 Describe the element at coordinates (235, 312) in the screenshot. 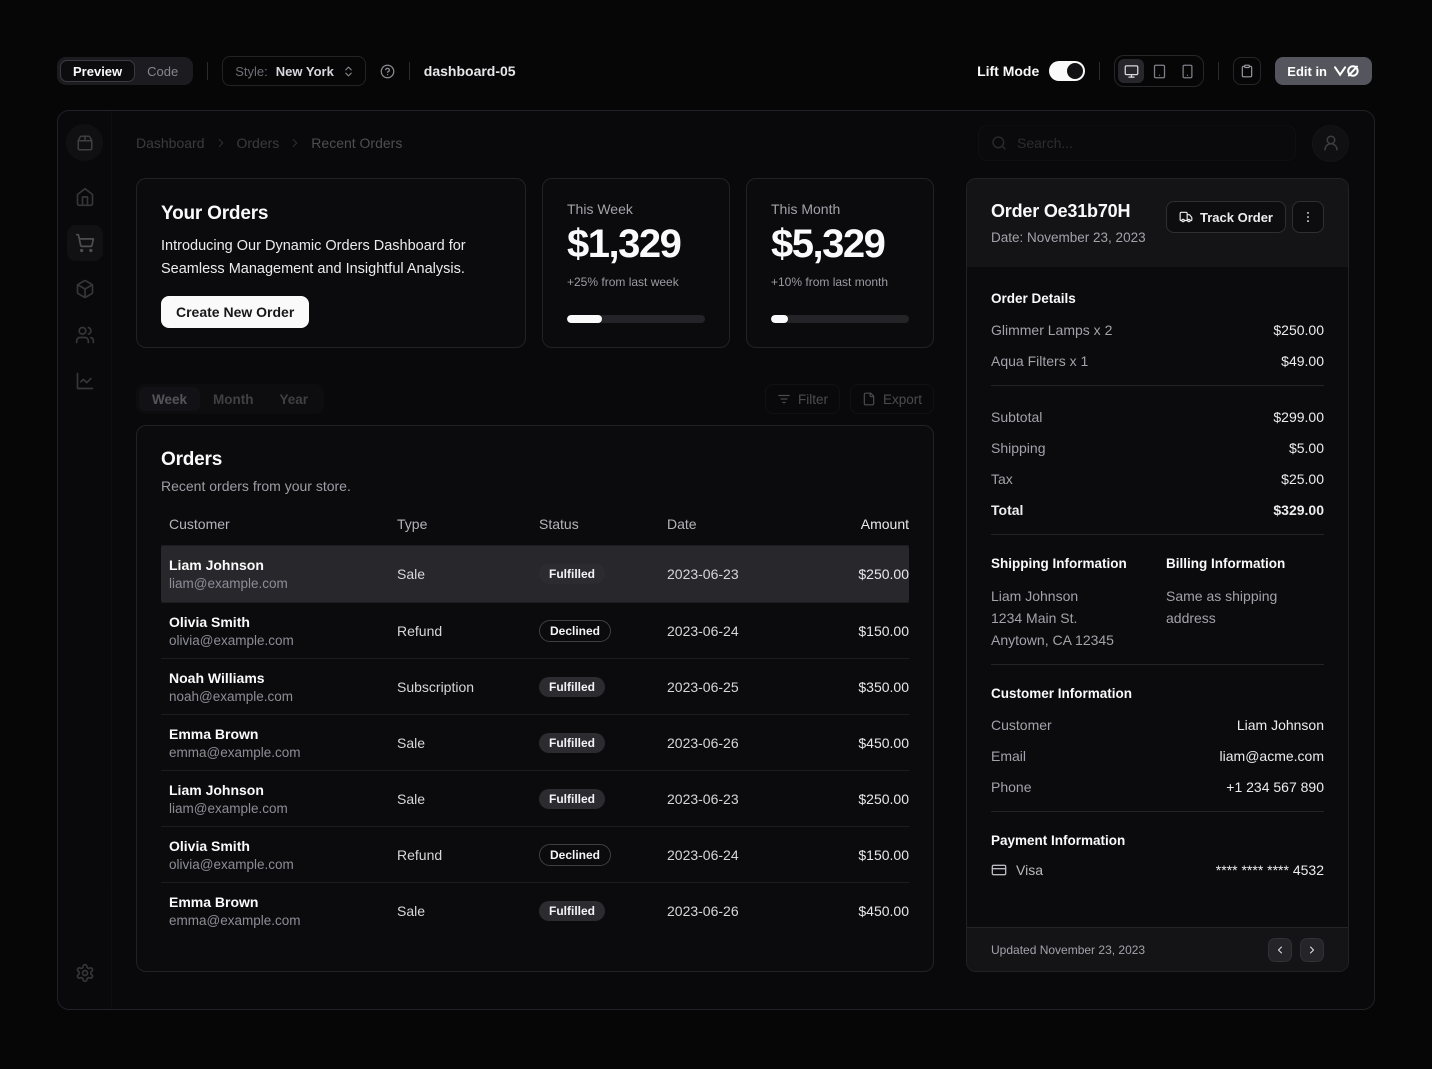

I see `create-new-order-button: Create New Order` at that location.